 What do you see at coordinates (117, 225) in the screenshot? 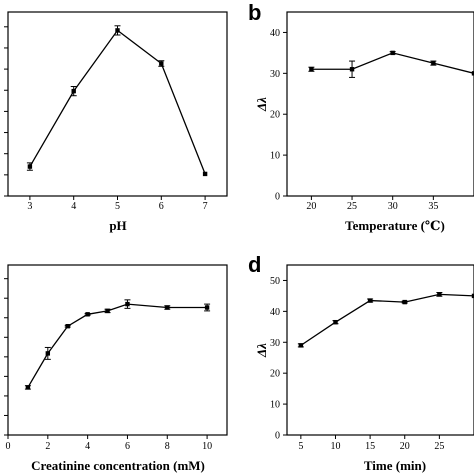
I see `x-axis-label: pH` at bounding box center [117, 225].